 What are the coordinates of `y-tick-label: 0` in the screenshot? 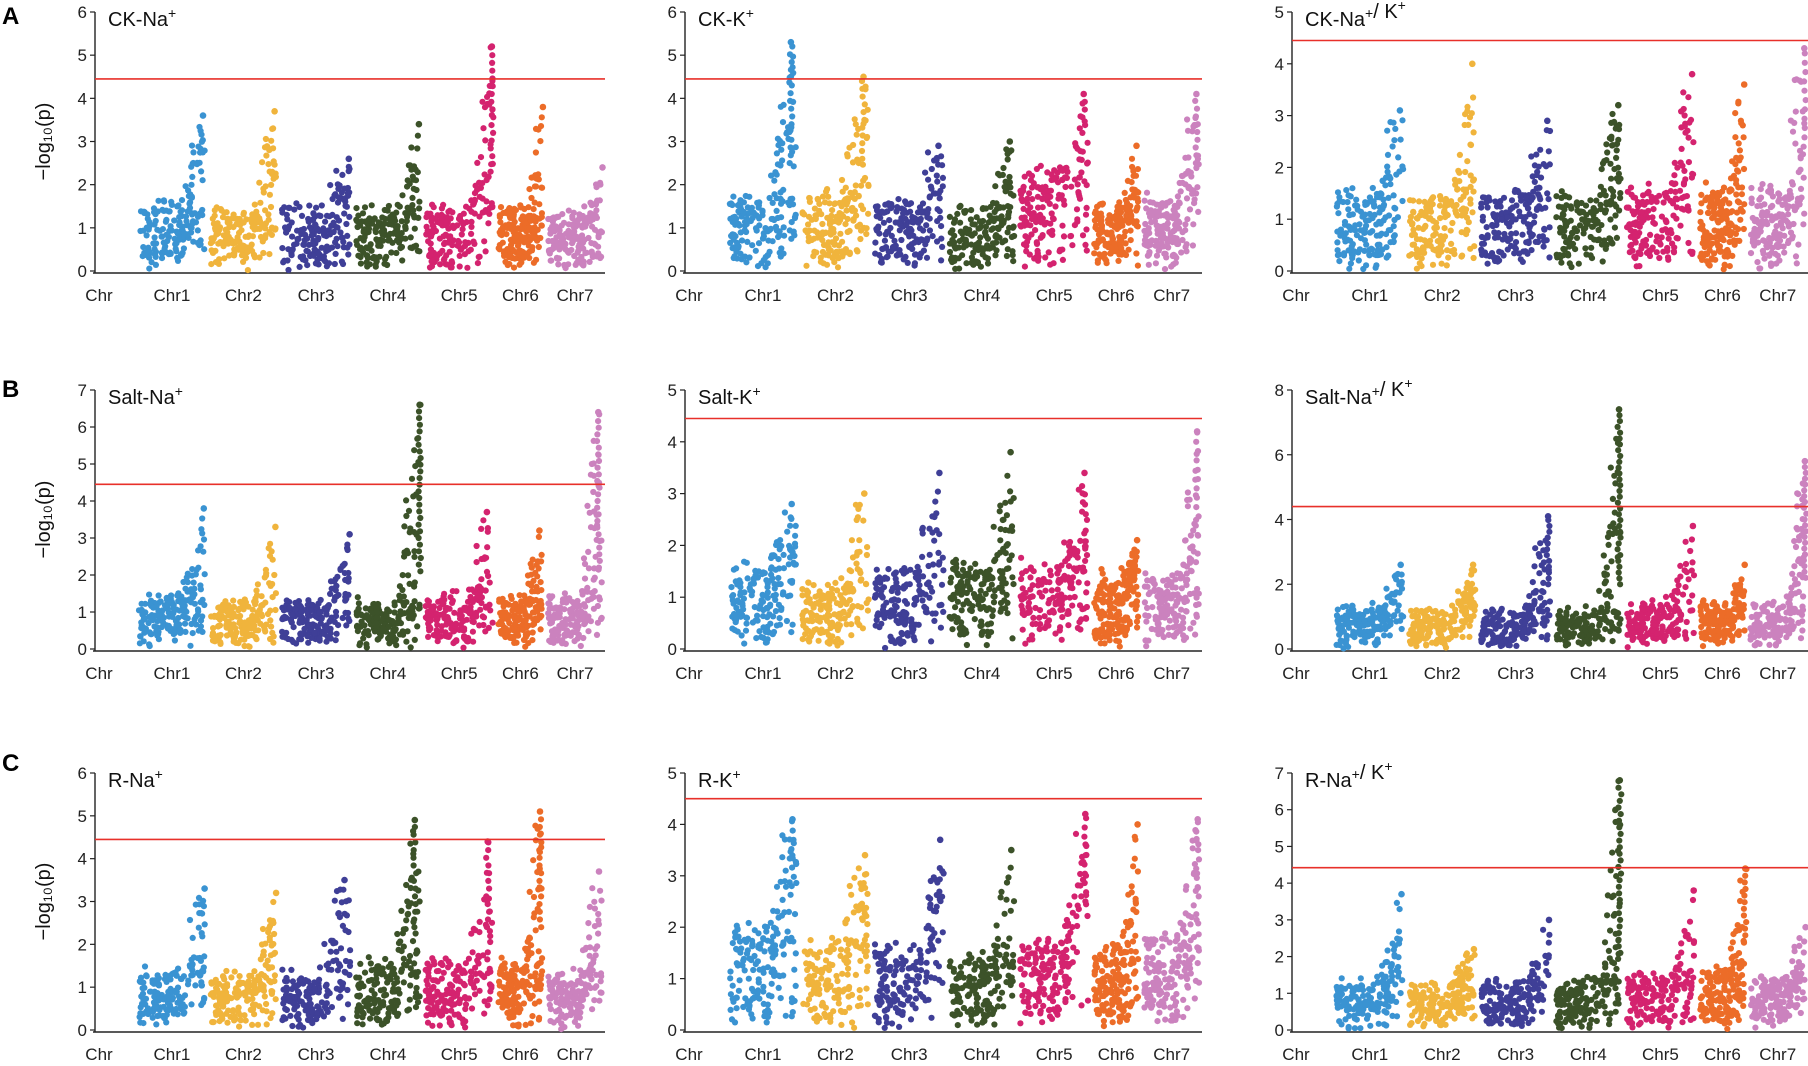 It's located at (1279, 271).